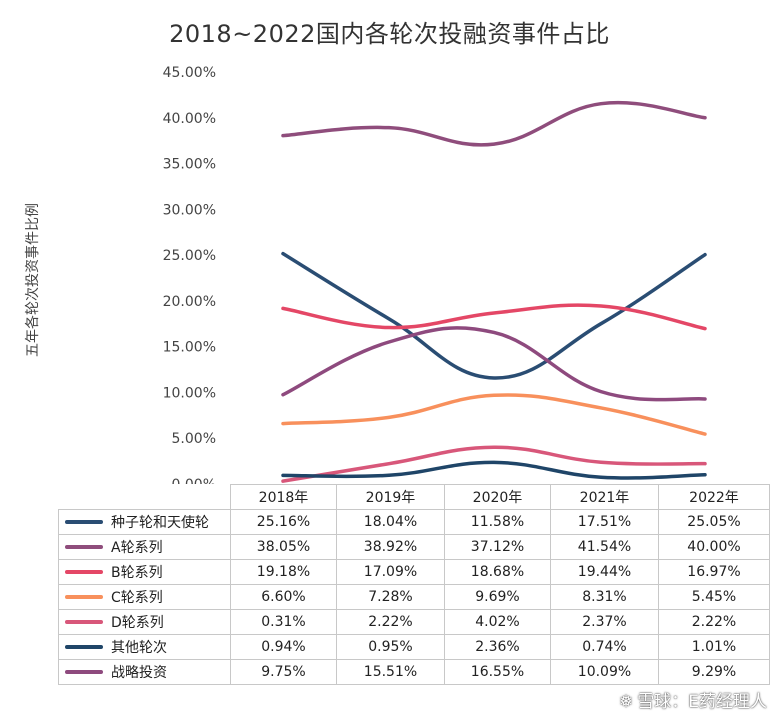  I want to click on data-label: 6.60%, so click(283, 597).